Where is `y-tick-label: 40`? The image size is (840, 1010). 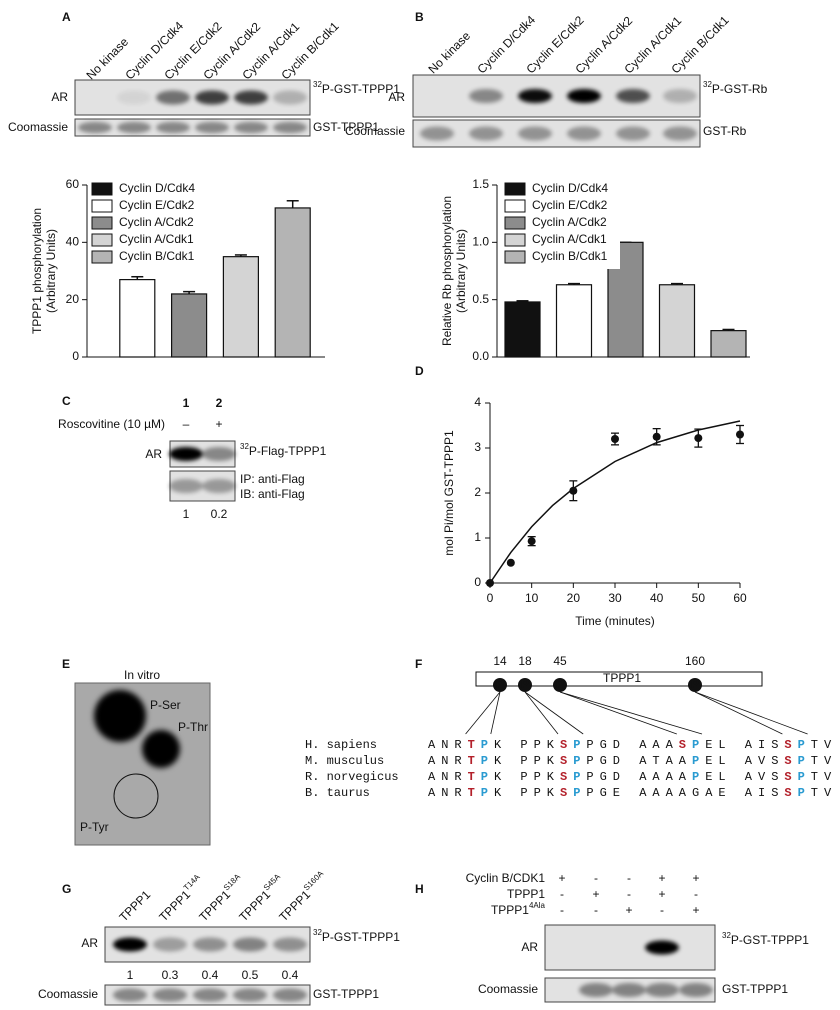
y-tick-label: 40 is located at coordinates (73, 242).